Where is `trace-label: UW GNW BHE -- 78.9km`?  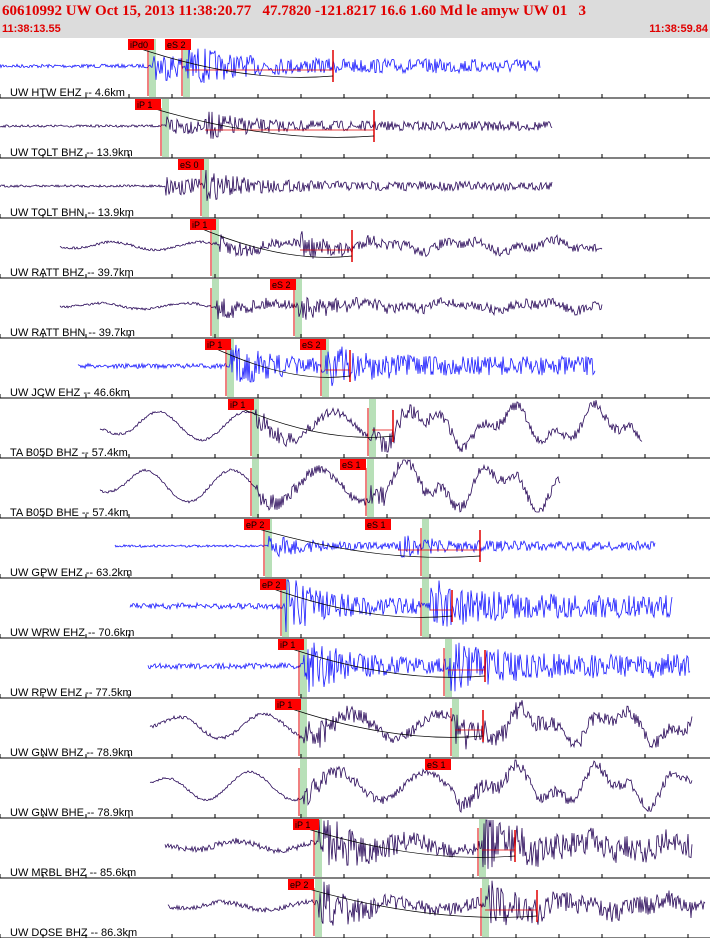 trace-label: UW GNW BHE -- 78.9km is located at coordinates (71, 813).